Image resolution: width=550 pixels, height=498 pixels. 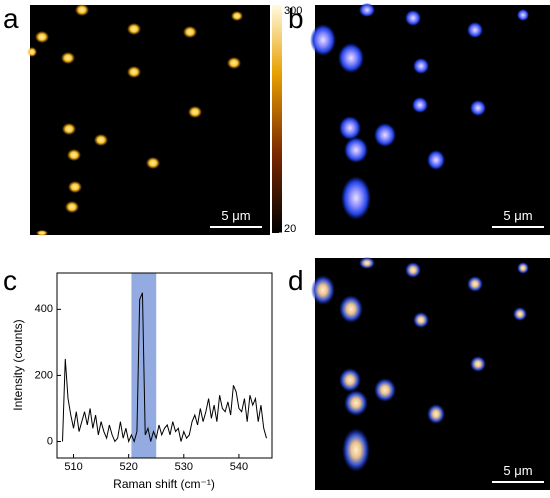 I want to click on colorbar-tick-label: 300, so click(x=293, y=11).